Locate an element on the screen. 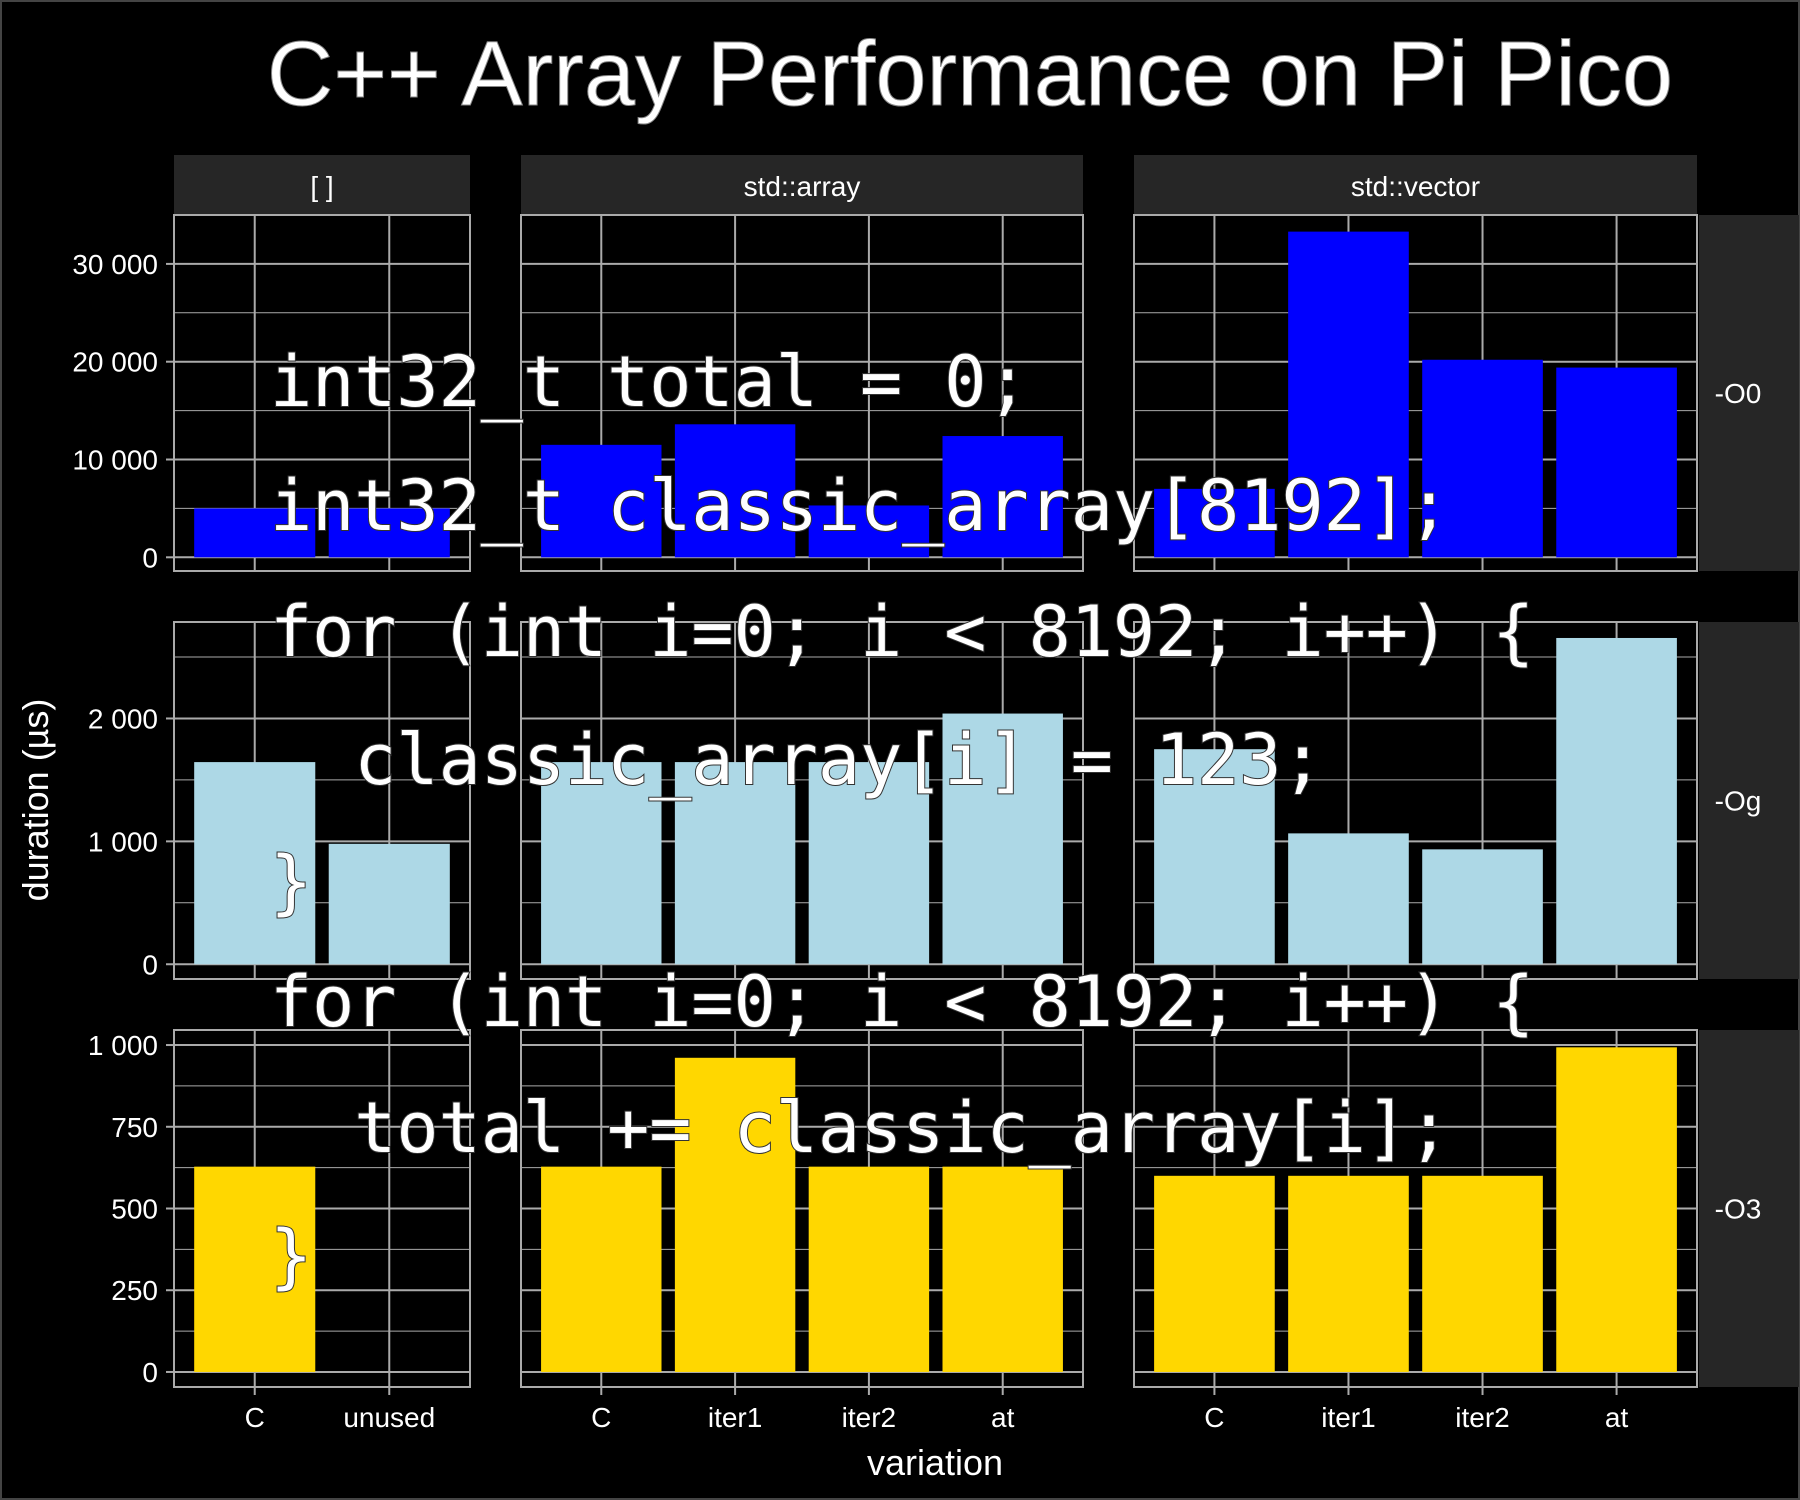 The height and width of the screenshot is (1500, 1800). y-tick-label: 250 is located at coordinates (134, 1290).